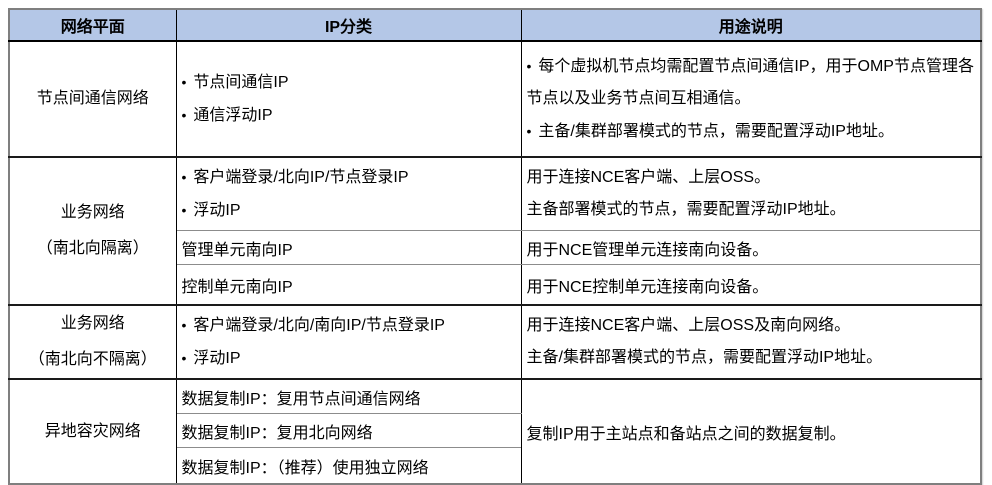 The height and width of the screenshot is (485, 992). Describe the element at coordinates (92, 231) in the screenshot. I see `plane-cell: 业务网络 （南北向隔离）` at that location.